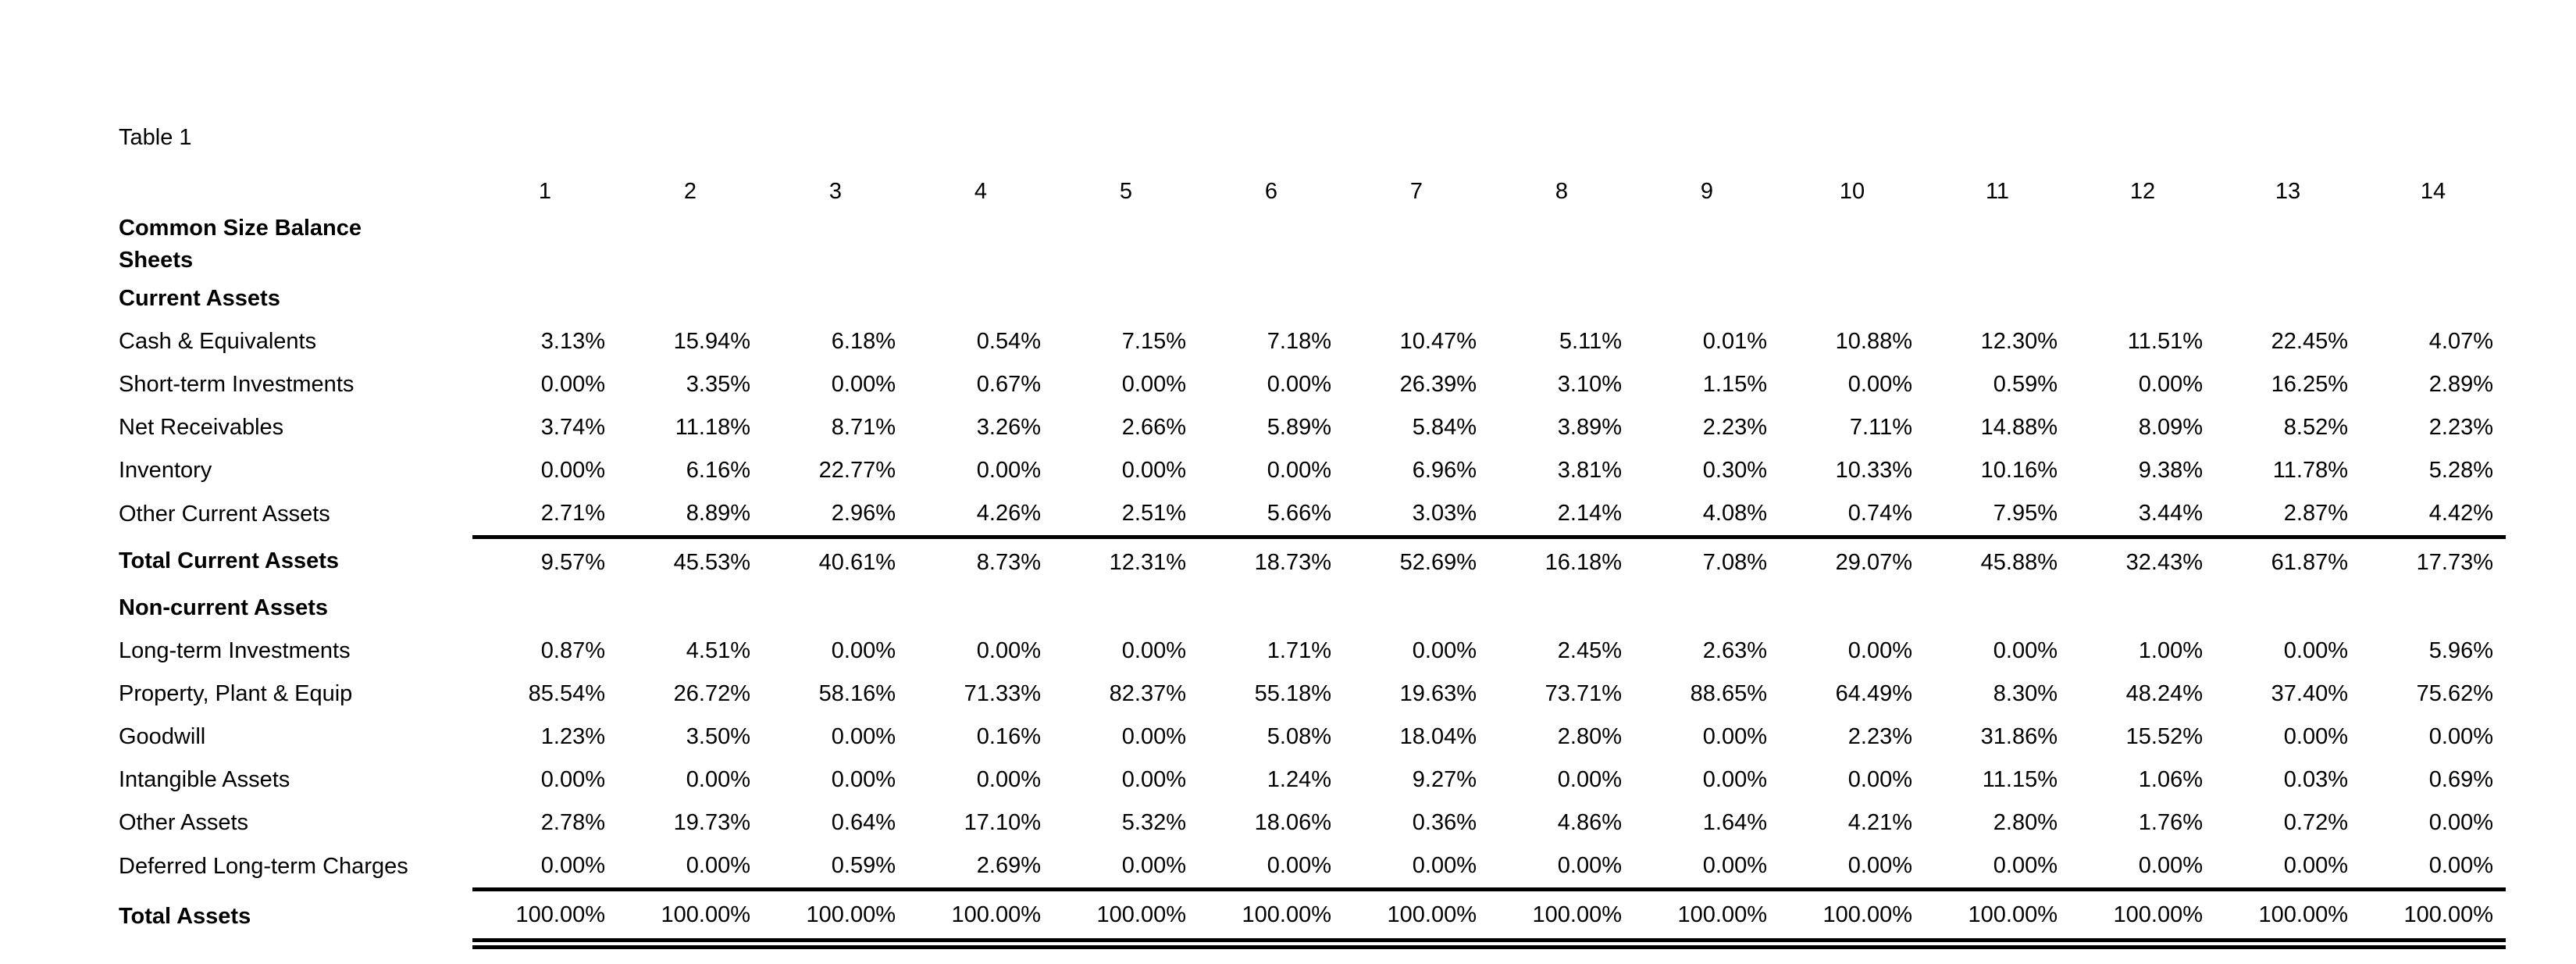 The width and height of the screenshot is (2576, 964). I want to click on cell-value: 4.21%, so click(1879, 822).